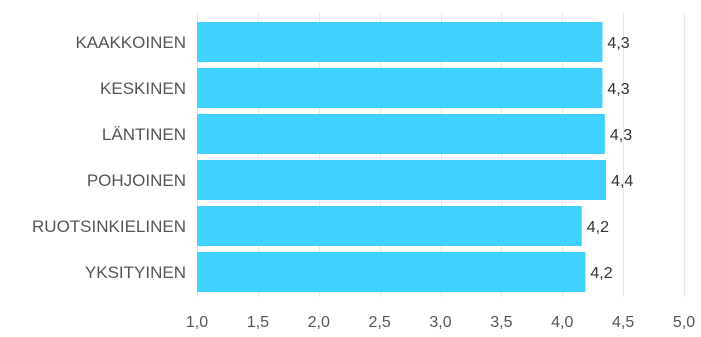 This screenshot has height=337, width=701. Describe the element at coordinates (258, 322) in the screenshot. I see `x-tick-label: 1,5` at that location.